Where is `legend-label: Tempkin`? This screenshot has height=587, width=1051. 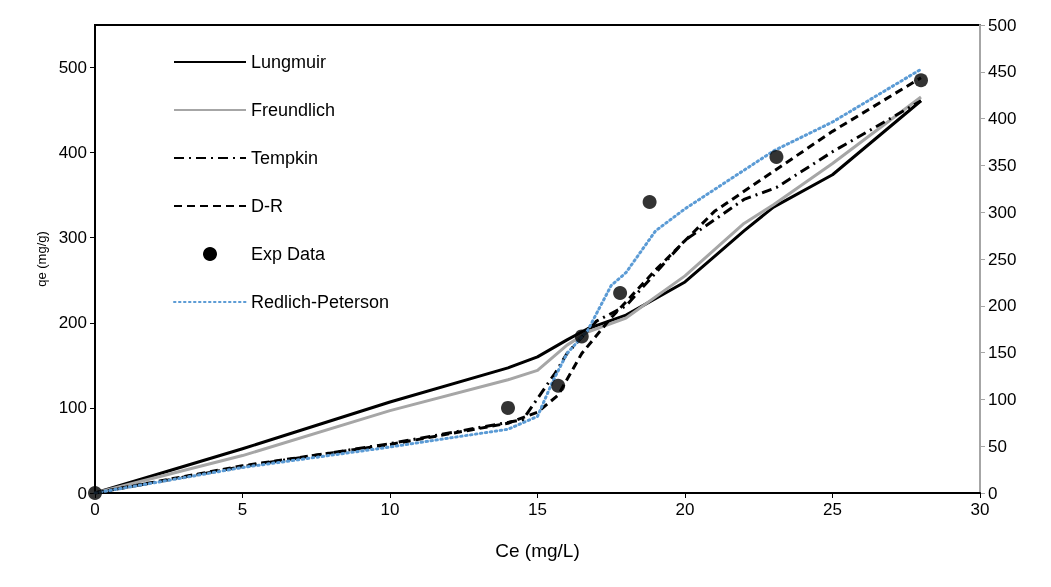 legend-label: Tempkin is located at coordinates (285, 158).